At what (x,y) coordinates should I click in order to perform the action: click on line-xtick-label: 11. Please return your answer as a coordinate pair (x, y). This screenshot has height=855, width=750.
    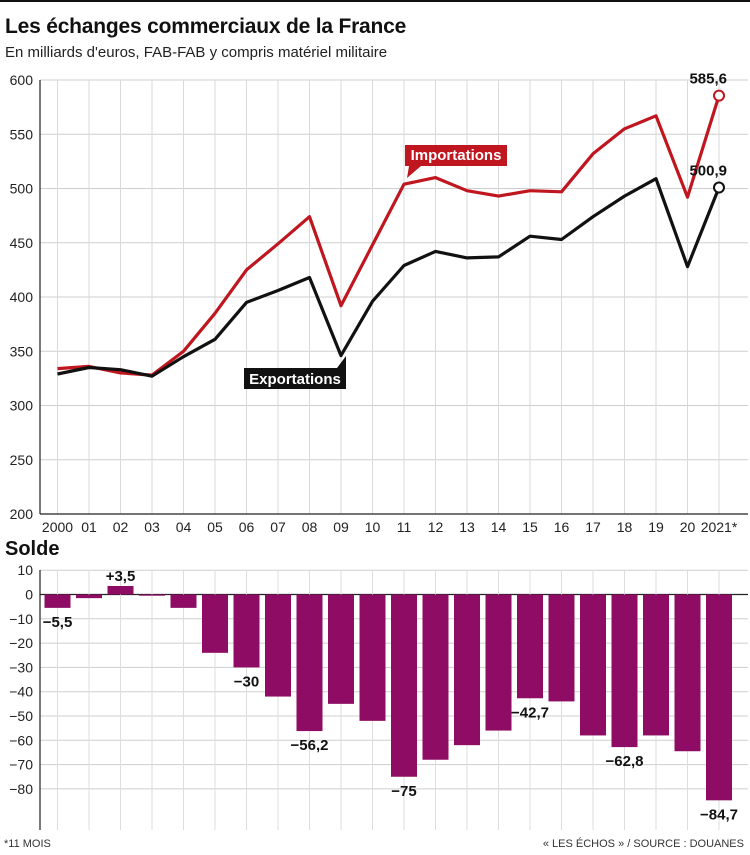
    Looking at the image, I should click on (404, 527).